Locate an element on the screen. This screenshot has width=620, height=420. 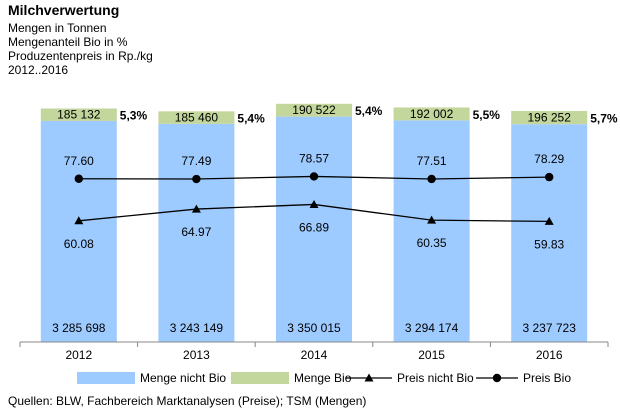
label-menge-bio: 192 002 is located at coordinates (432, 114).